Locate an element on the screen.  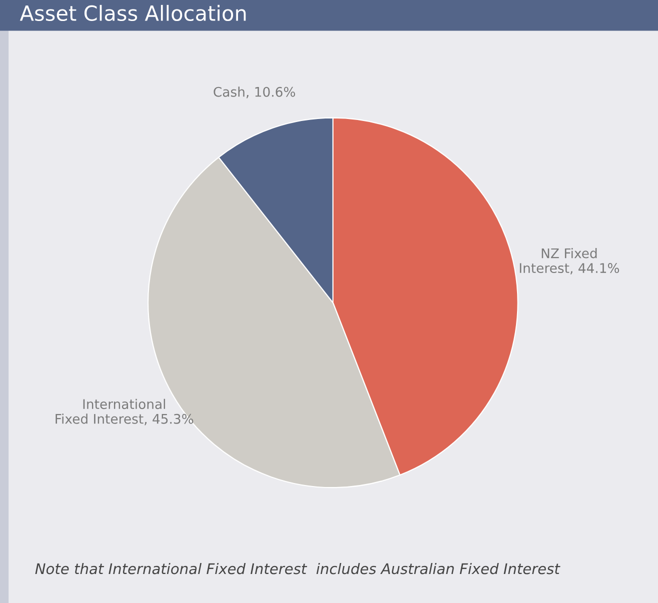
text: Note that International Fixed Interest includes Australian Fixed Interest is located at coordinates (297, 568).